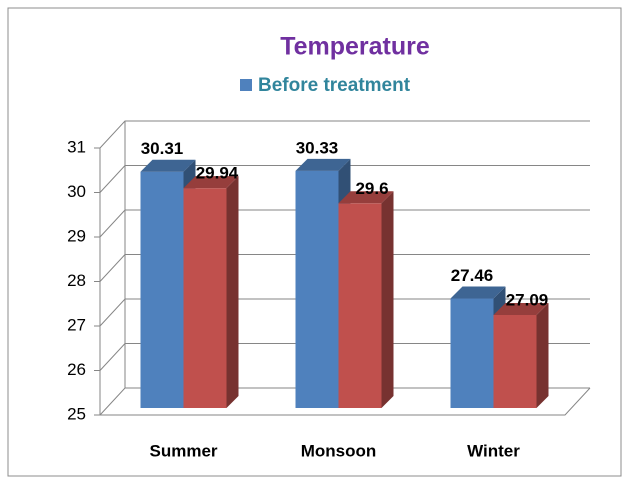 This screenshot has width=630, height=485. I want to click on x-tick-label: Monsoon, so click(339, 450).